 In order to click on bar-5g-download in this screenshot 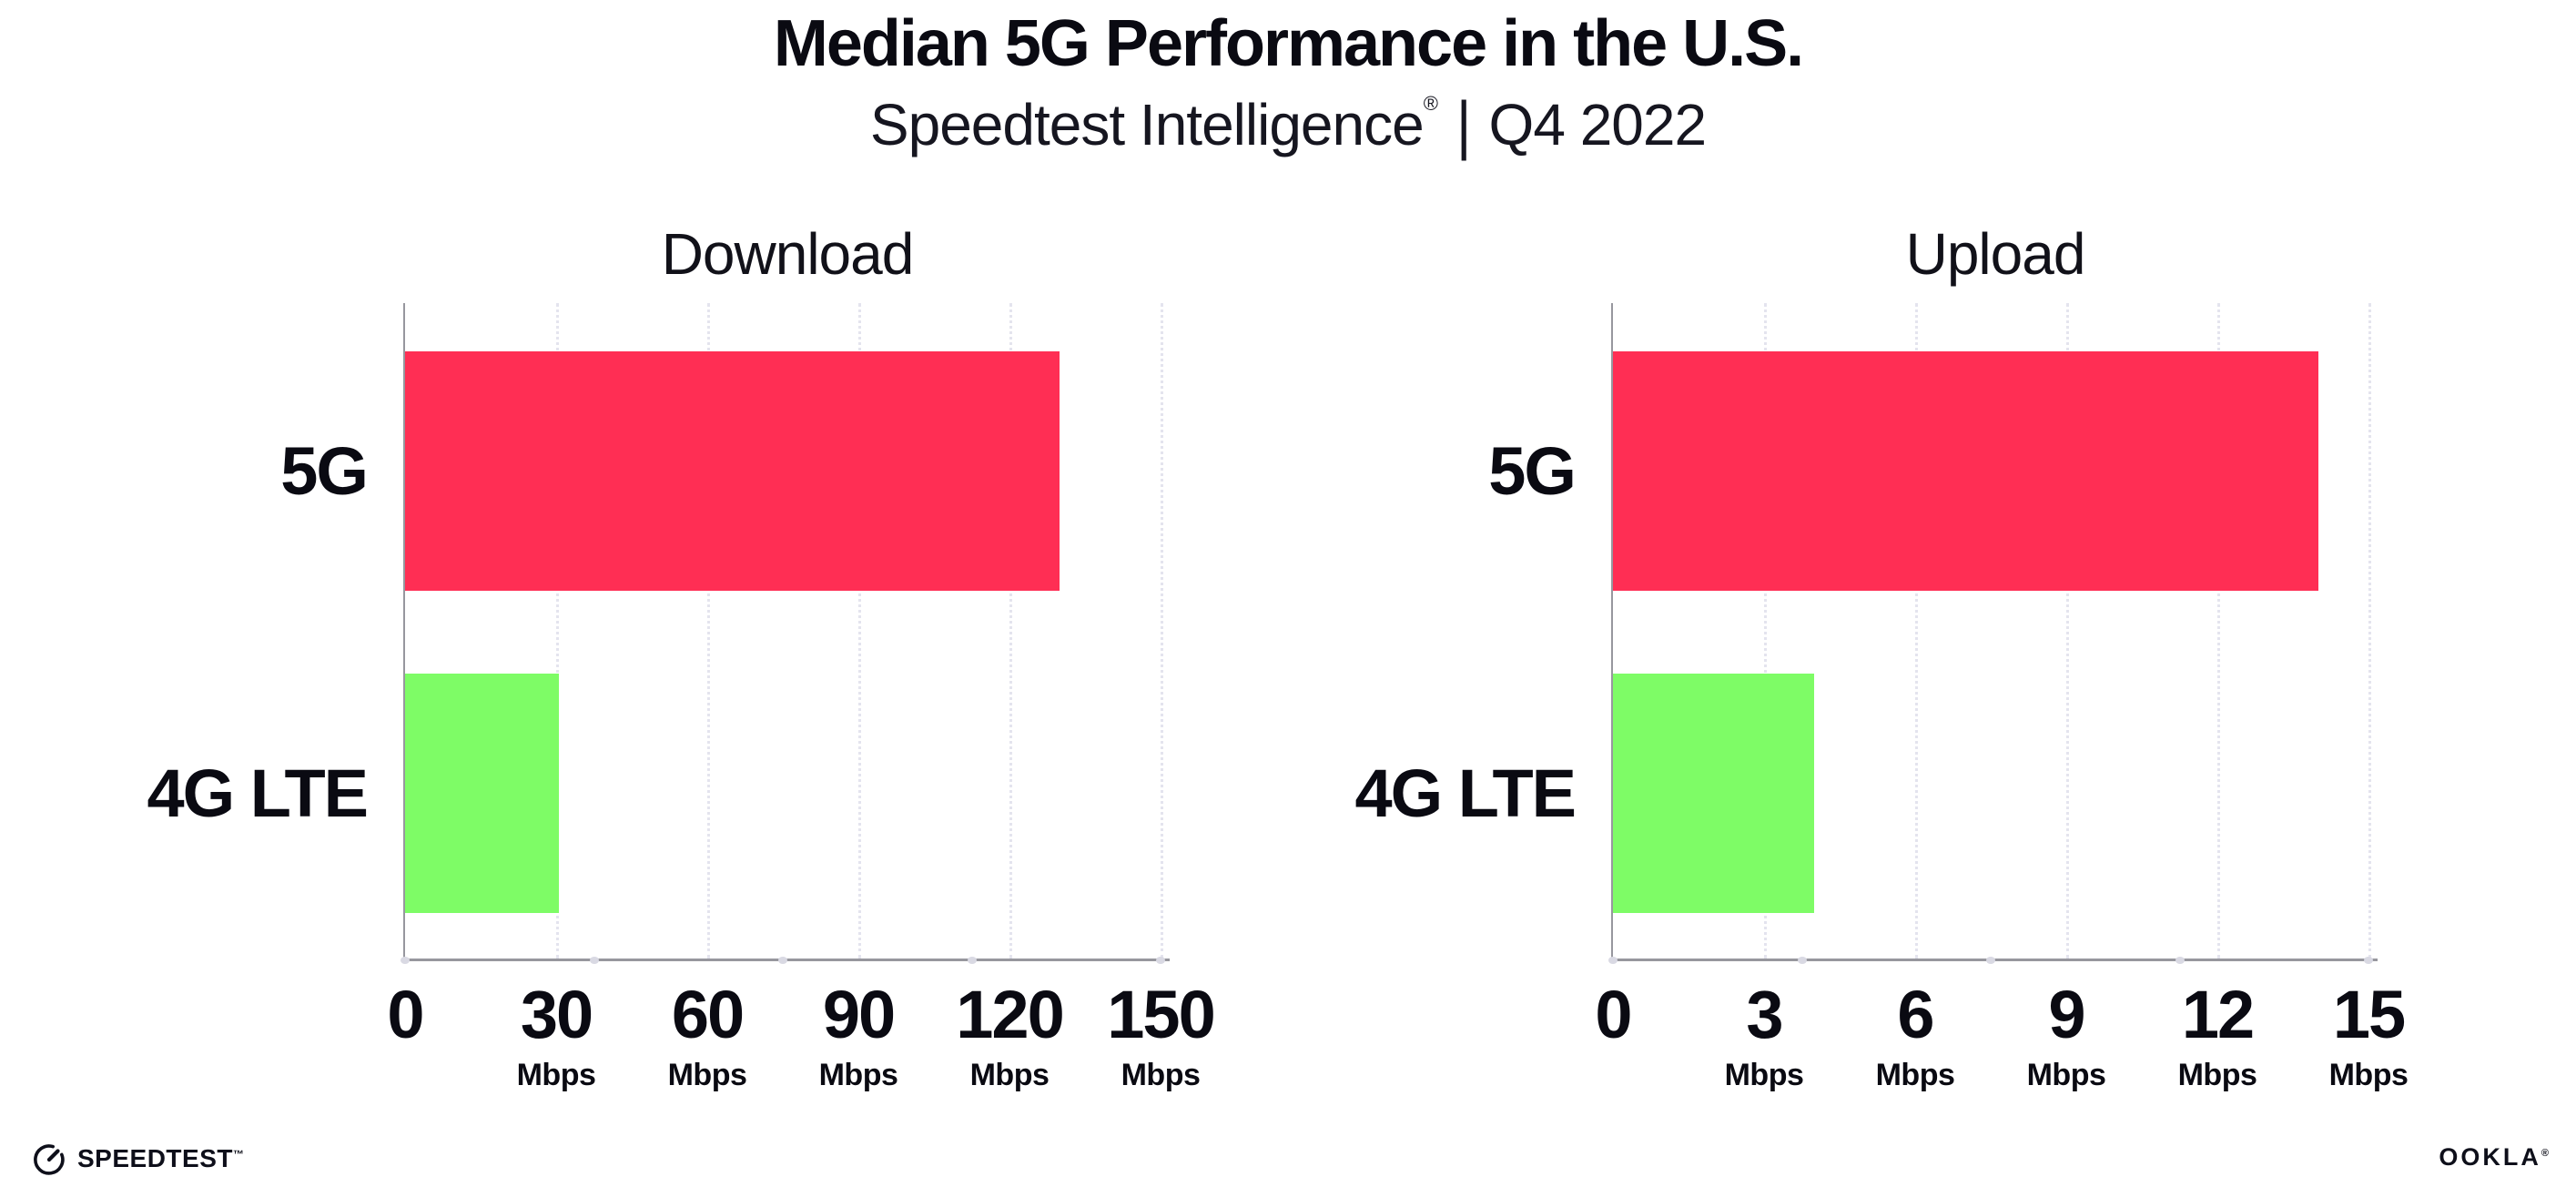, I will do `click(732, 471)`.